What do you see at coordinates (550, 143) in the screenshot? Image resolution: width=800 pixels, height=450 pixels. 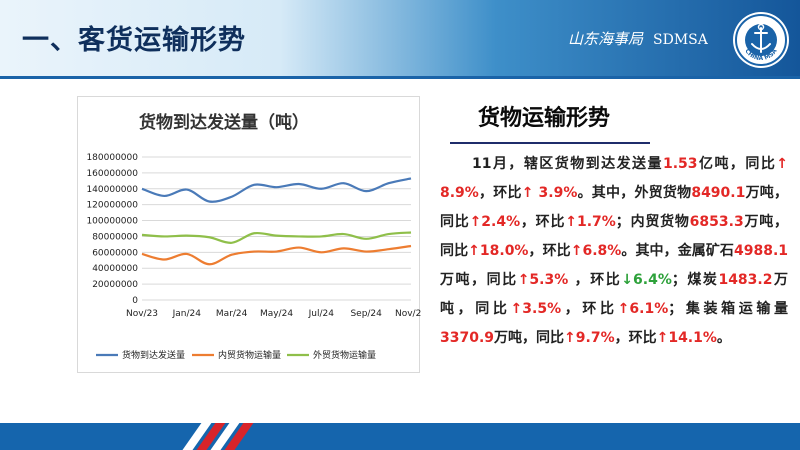 I see `side-title-underline` at bounding box center [550, 143].